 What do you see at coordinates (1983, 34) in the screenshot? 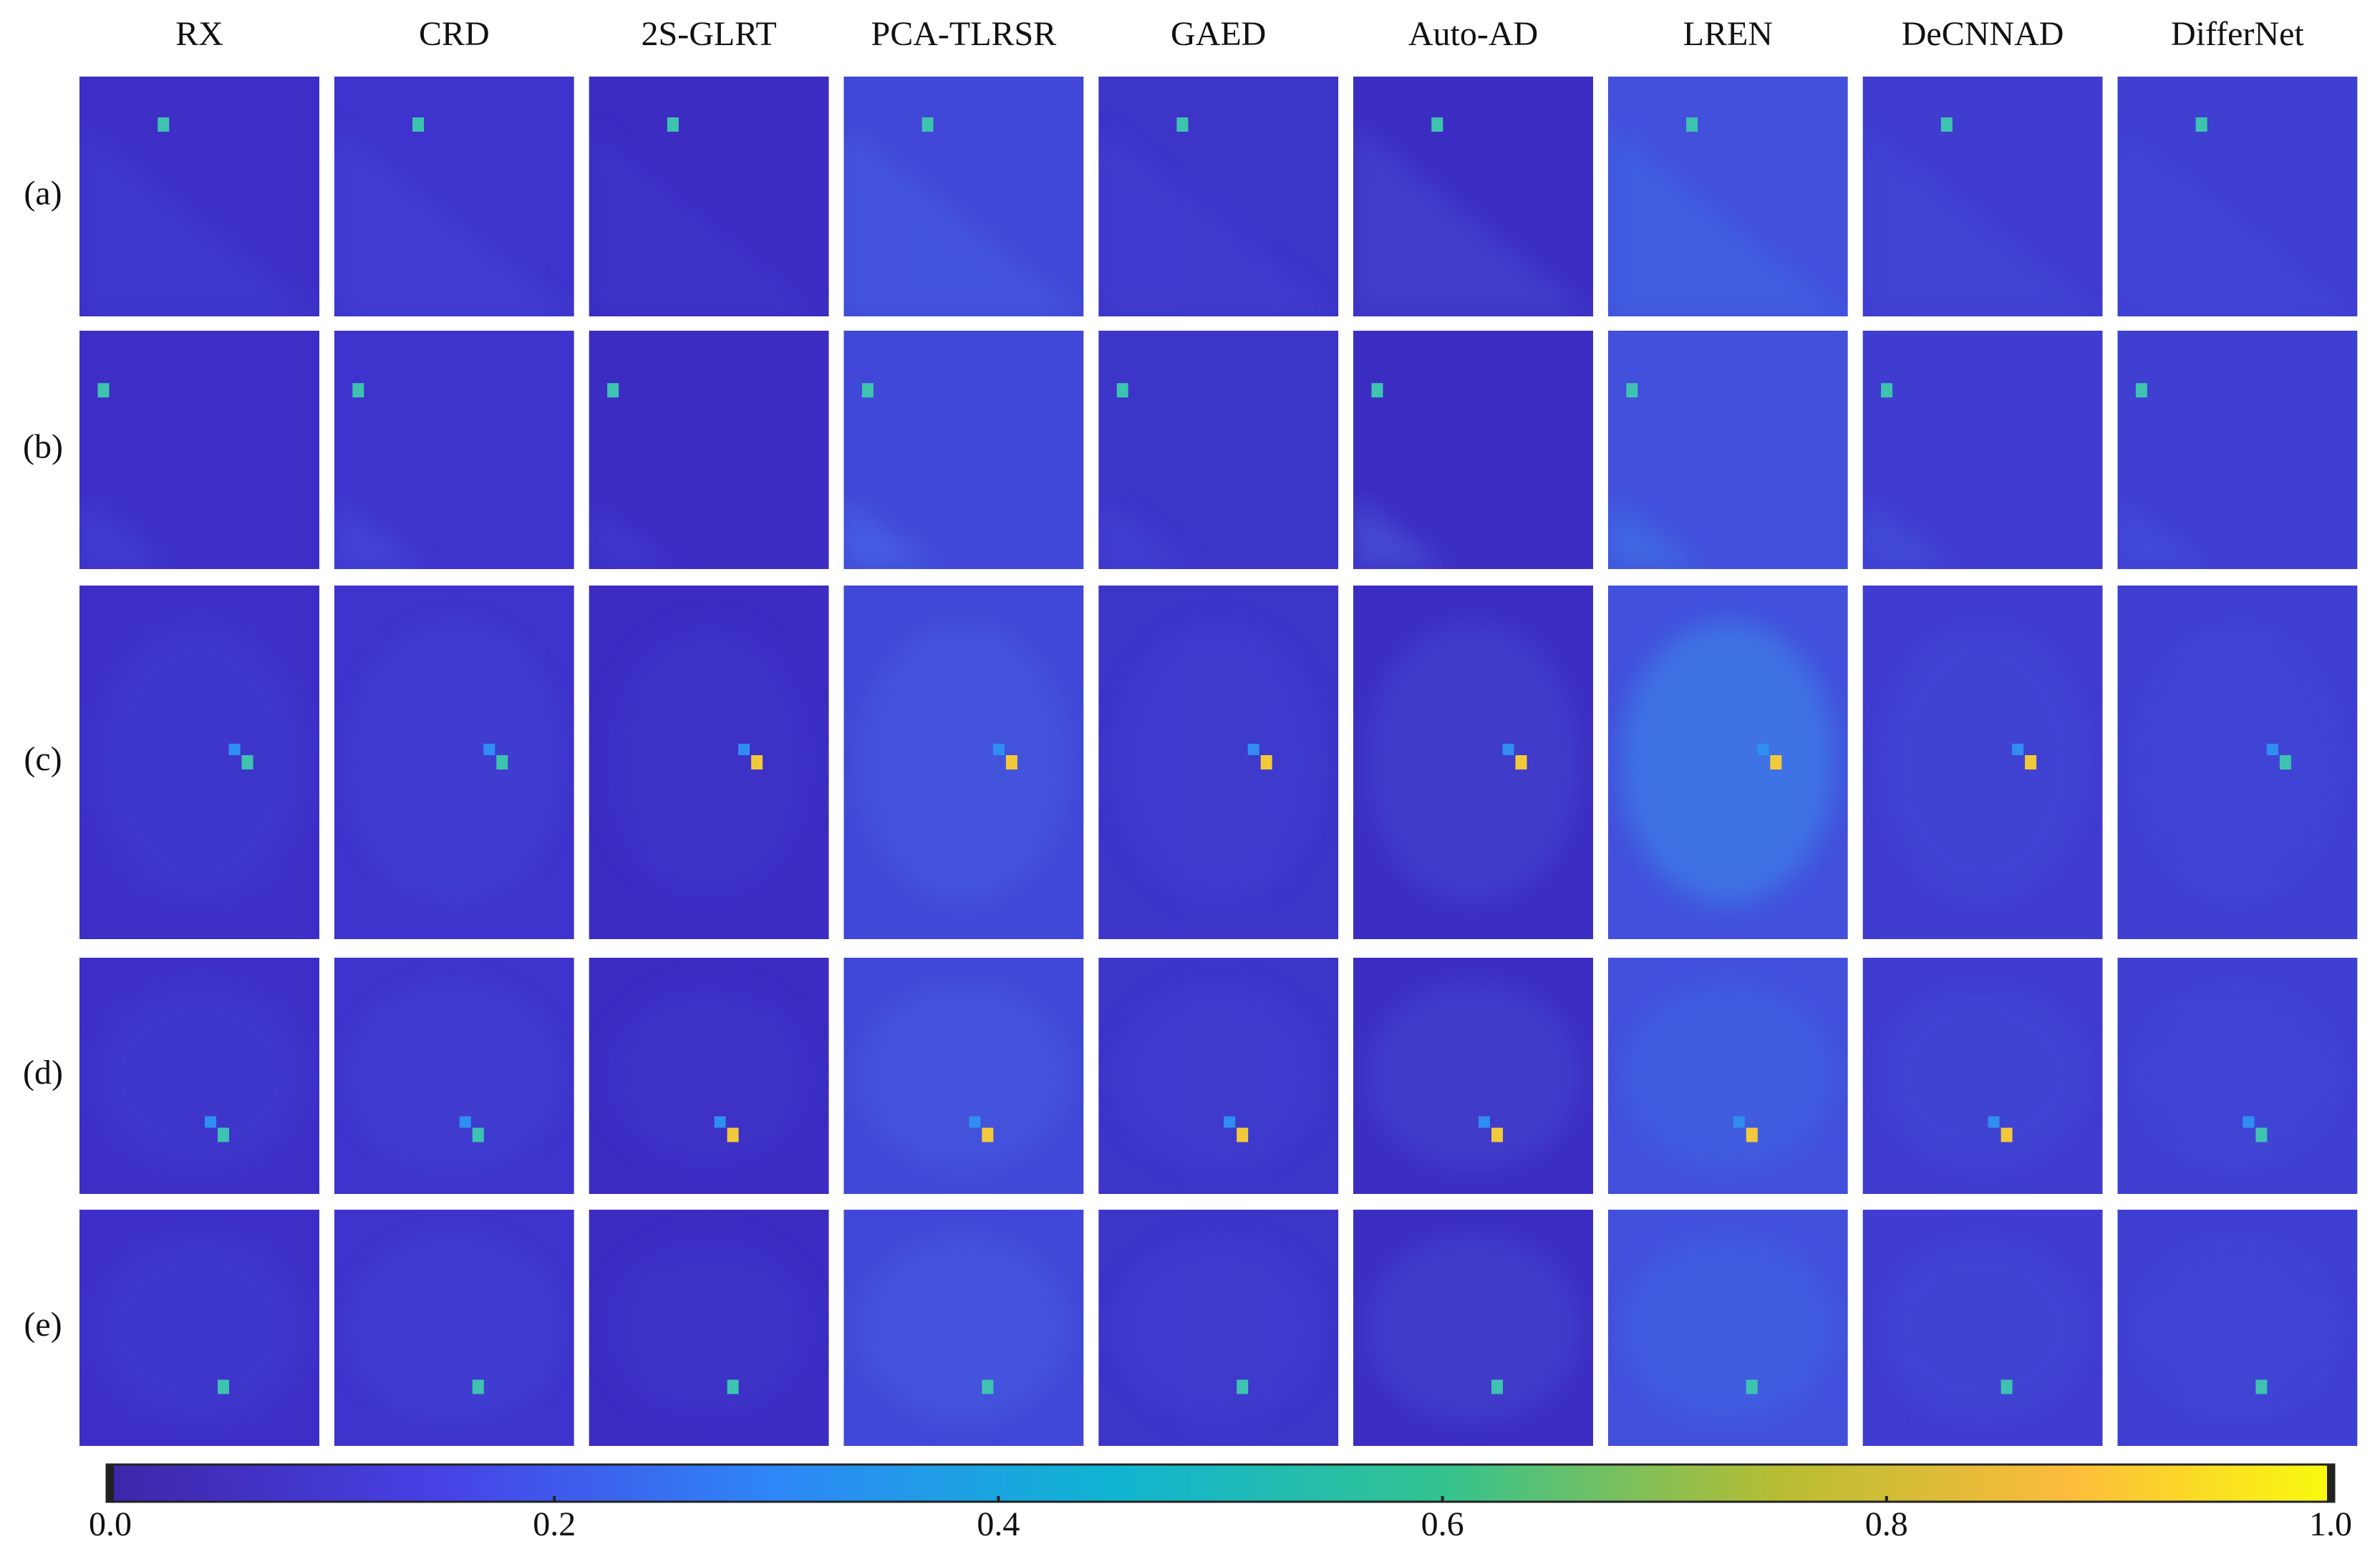
I see `column-header: DeCNNAD` at bounding box center [1983, 34].